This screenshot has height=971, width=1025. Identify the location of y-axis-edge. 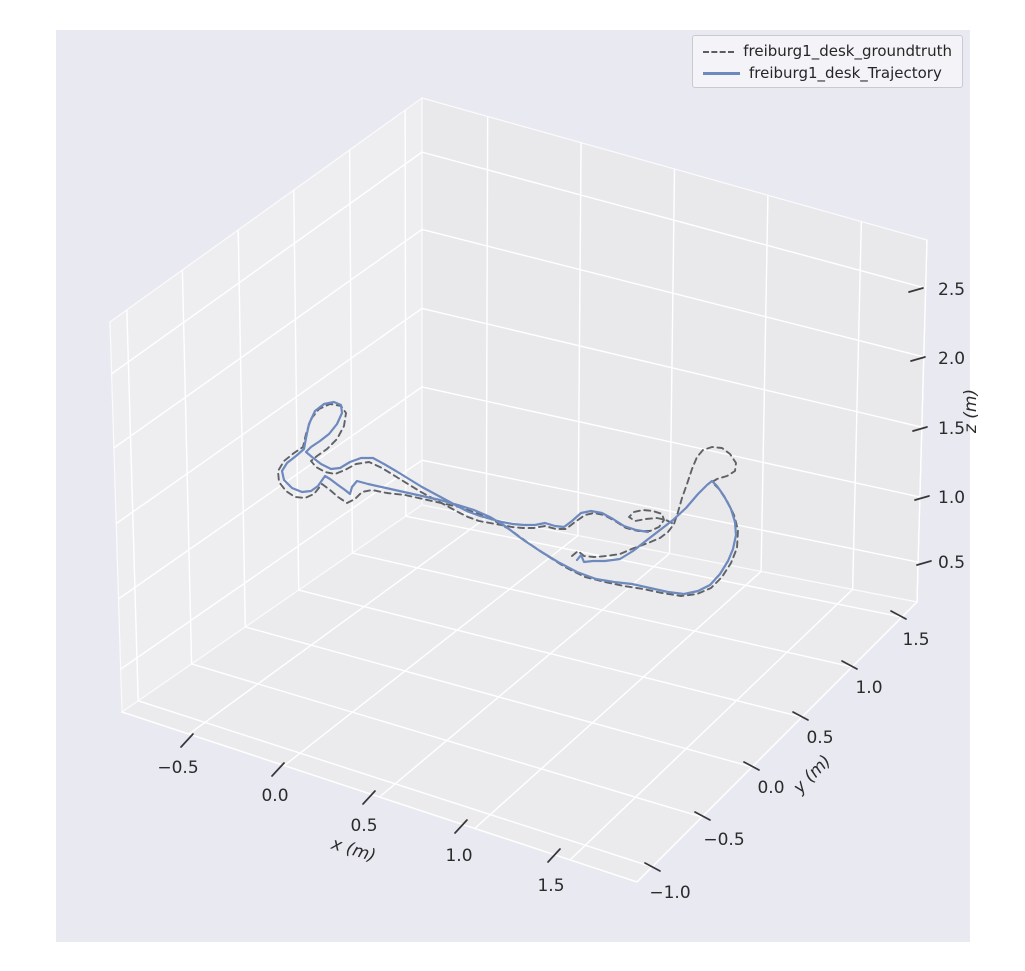
(777, 742).